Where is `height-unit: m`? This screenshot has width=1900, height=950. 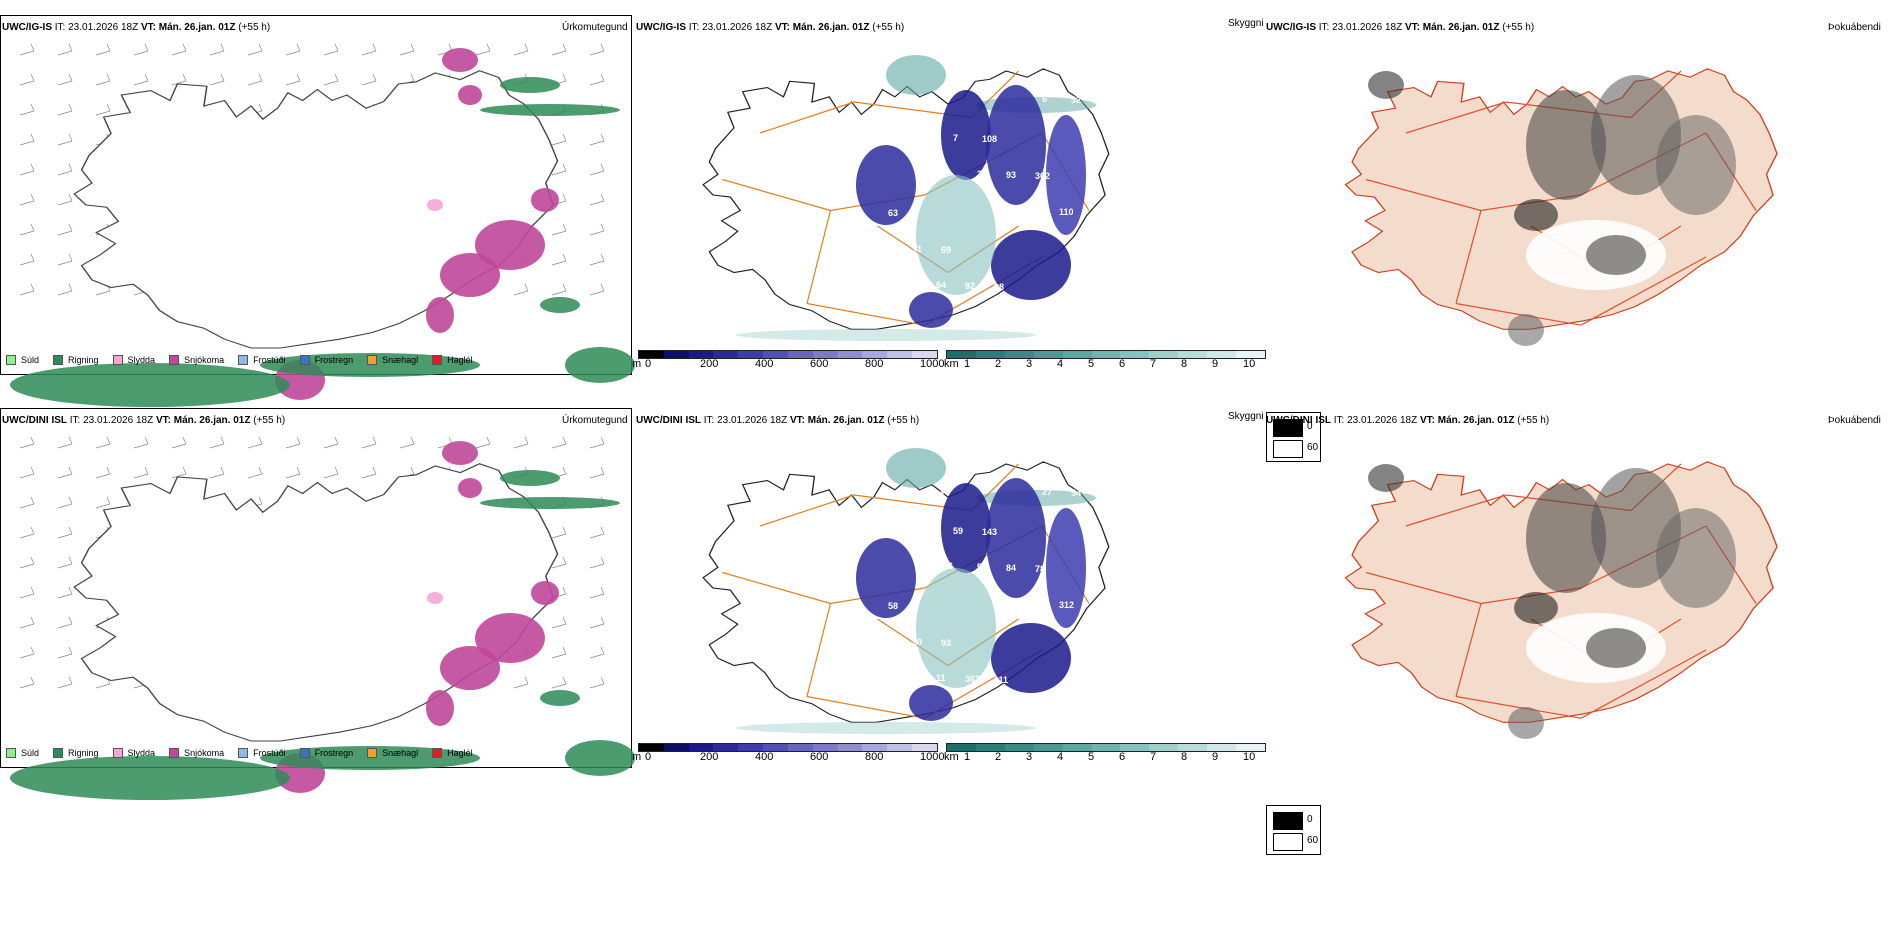
height-unit: m is located at coordinates (637, 364).